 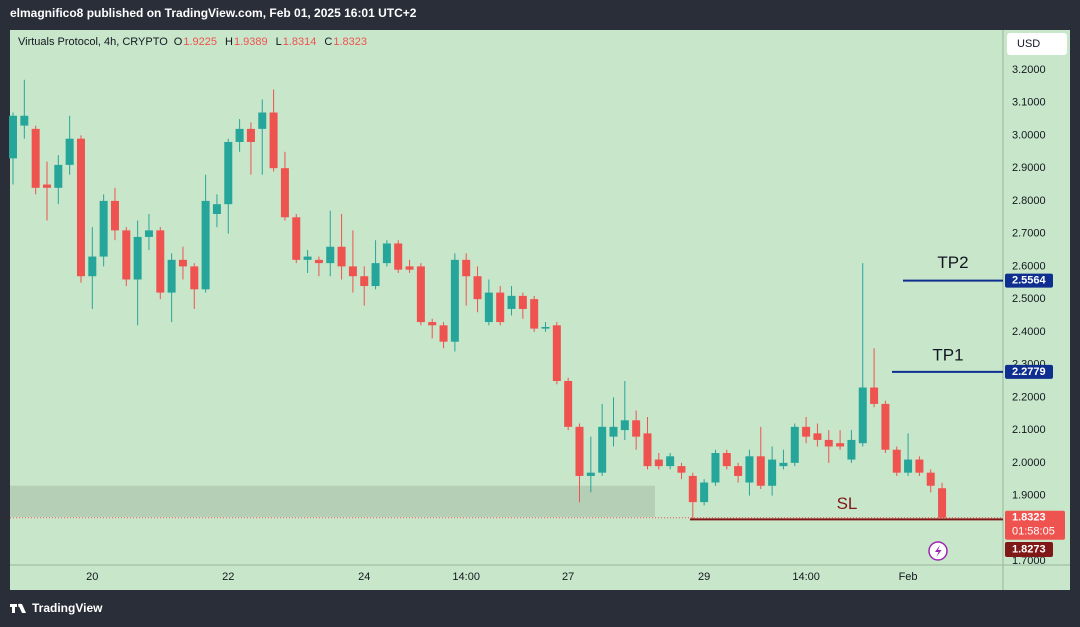 What do you see at coordinates (568, 577) in the screenshot?
I see `x-tick-label: 27` at bounding box center [568, 577].